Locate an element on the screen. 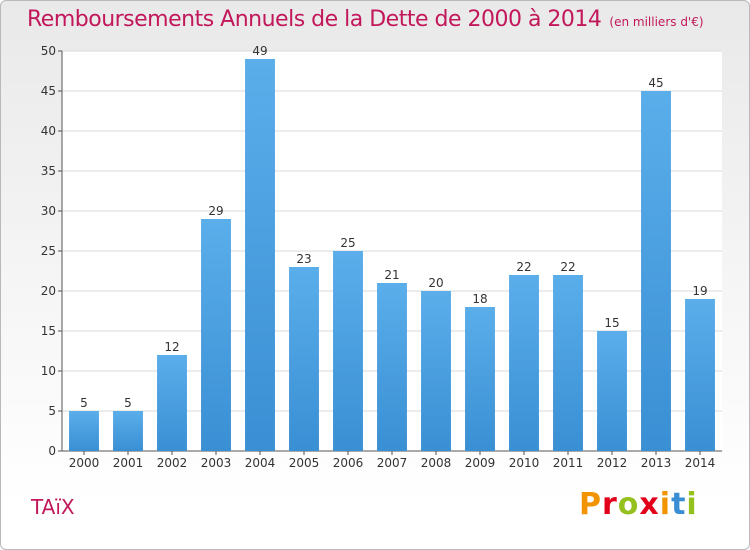 Image resolution: width=750 pixels, height=550 pixels. x-tick-label: 2007 is located at coordinates (392, 463).